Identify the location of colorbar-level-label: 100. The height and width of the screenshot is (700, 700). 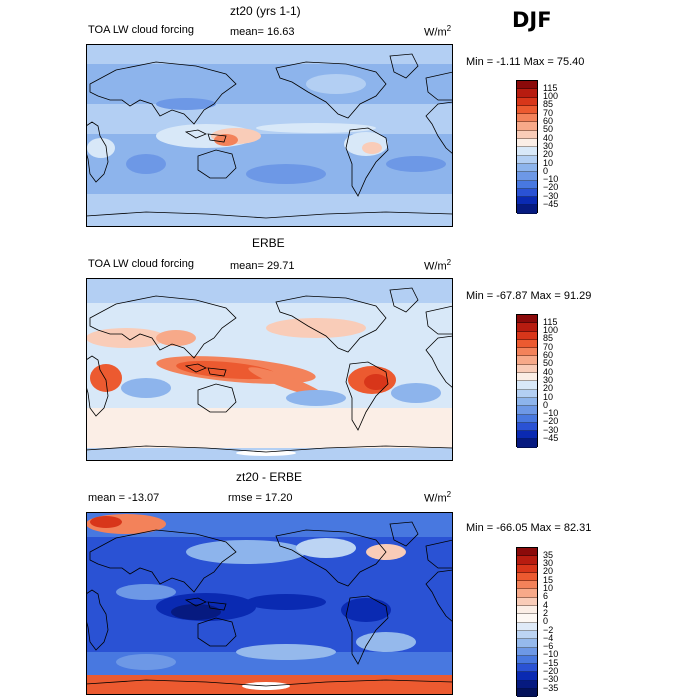
(551, 96).